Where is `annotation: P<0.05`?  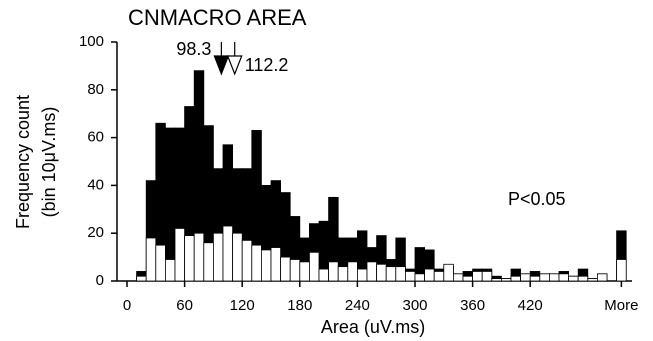 annotation: P<0.05 is located at coordinates (537, 199).